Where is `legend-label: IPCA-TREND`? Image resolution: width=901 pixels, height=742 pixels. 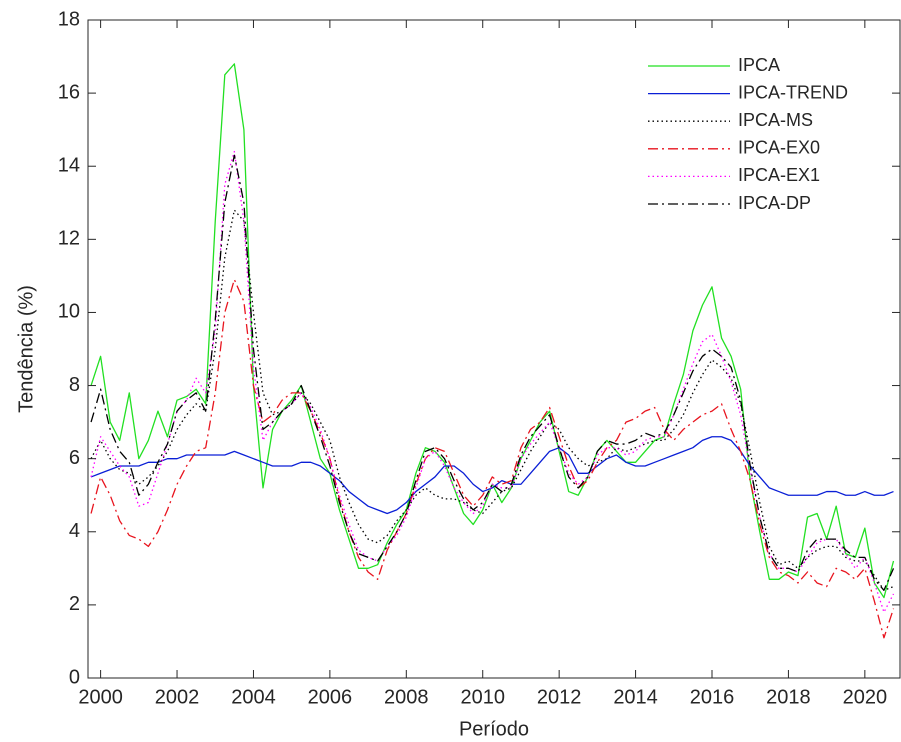
legend-label: IPCA-TREND is located at coordinates (793, 92).